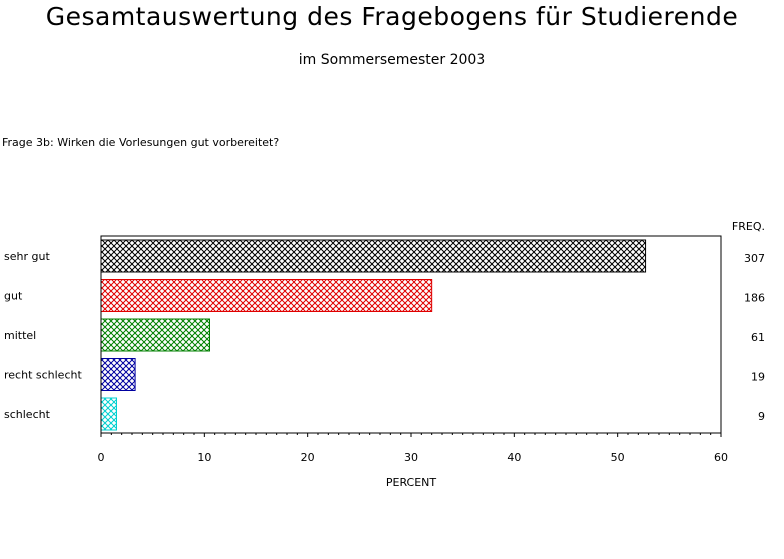 Image resolution: width=784 pixels, height=559 pixels. Describe the element at coordinates (308, 457) in the screenshot. I see `x-tick-label: 20` at that location.